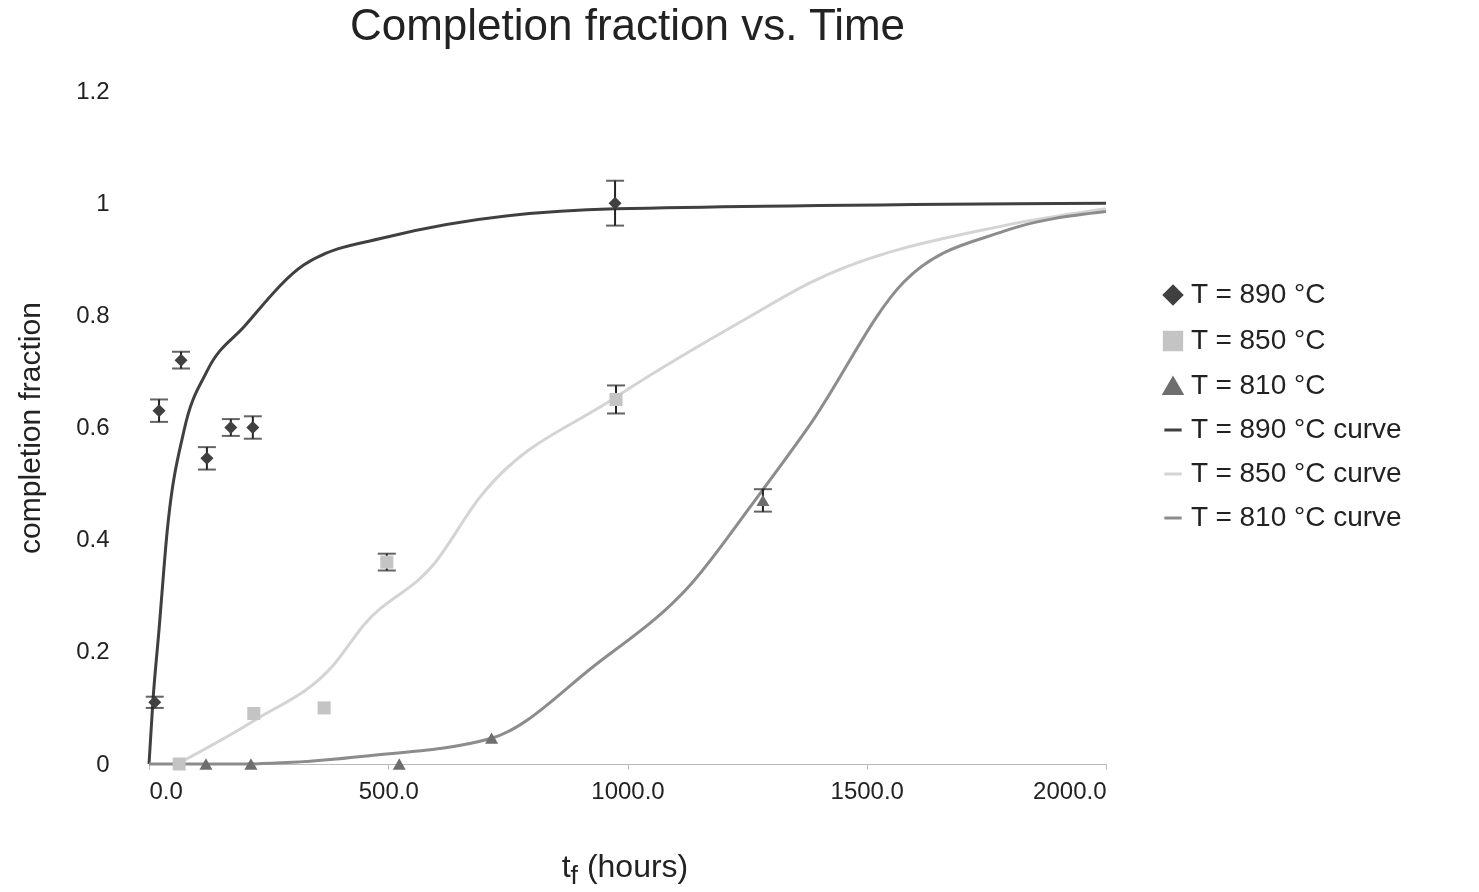 Image resolution: width=1479 pixels, height=892 pixels. I want to click on y-tick-label: 0, so click(103, 763).